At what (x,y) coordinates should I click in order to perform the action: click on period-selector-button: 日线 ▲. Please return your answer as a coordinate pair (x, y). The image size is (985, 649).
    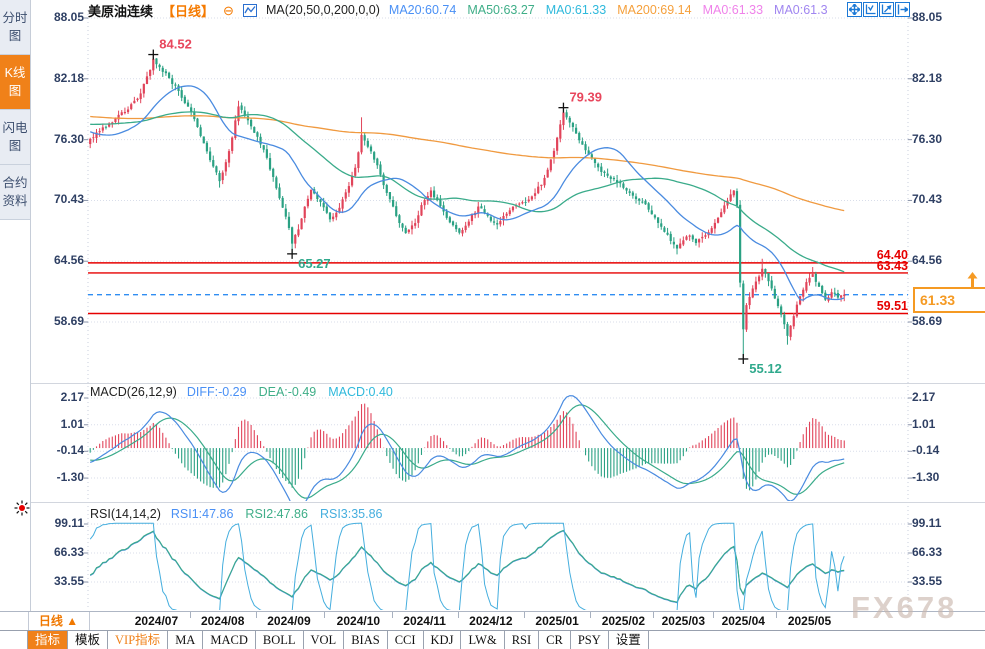
    Looking at the image, I should click on (59, 621).